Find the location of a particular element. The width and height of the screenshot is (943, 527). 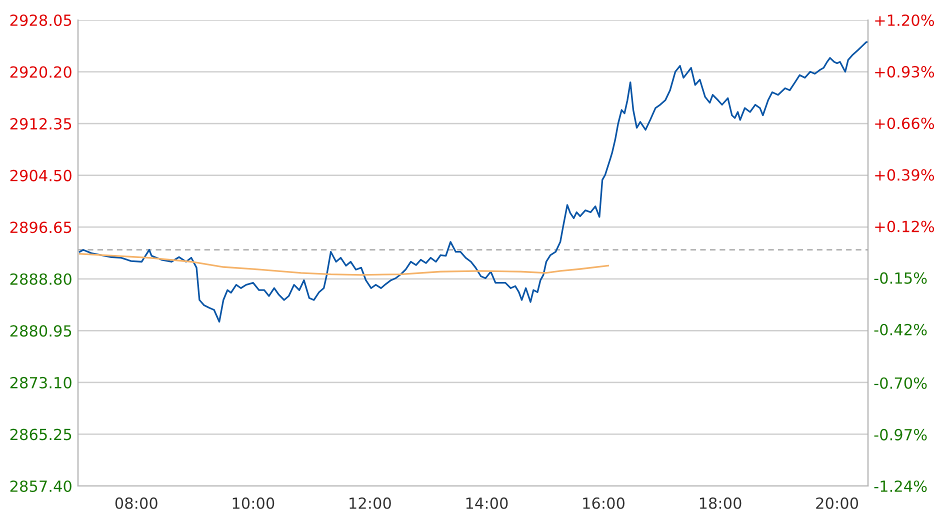

y2-tick-label: -0.15% is located at coordinates (900, 278).